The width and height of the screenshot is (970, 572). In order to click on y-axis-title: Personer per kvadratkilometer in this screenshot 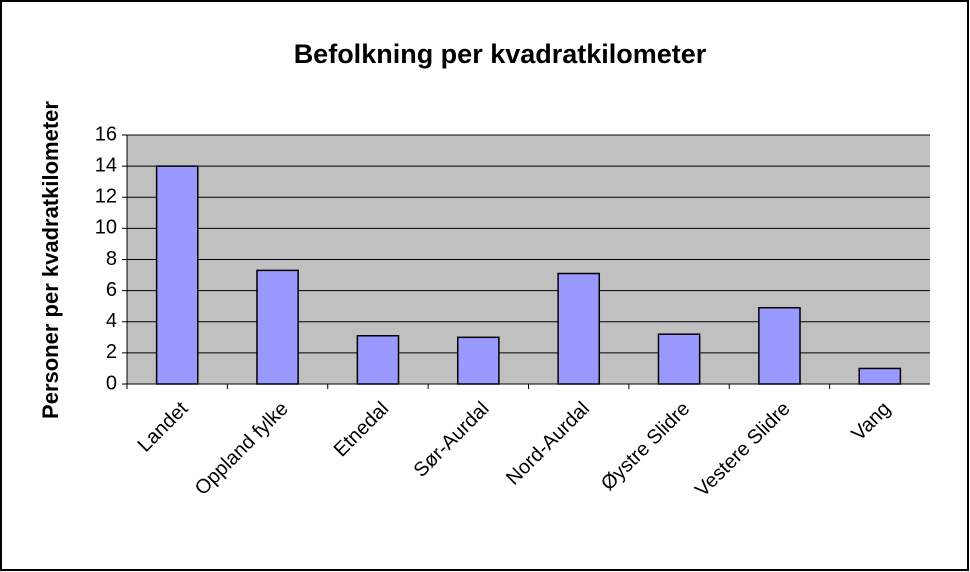, I will do `click(50, 260)`.